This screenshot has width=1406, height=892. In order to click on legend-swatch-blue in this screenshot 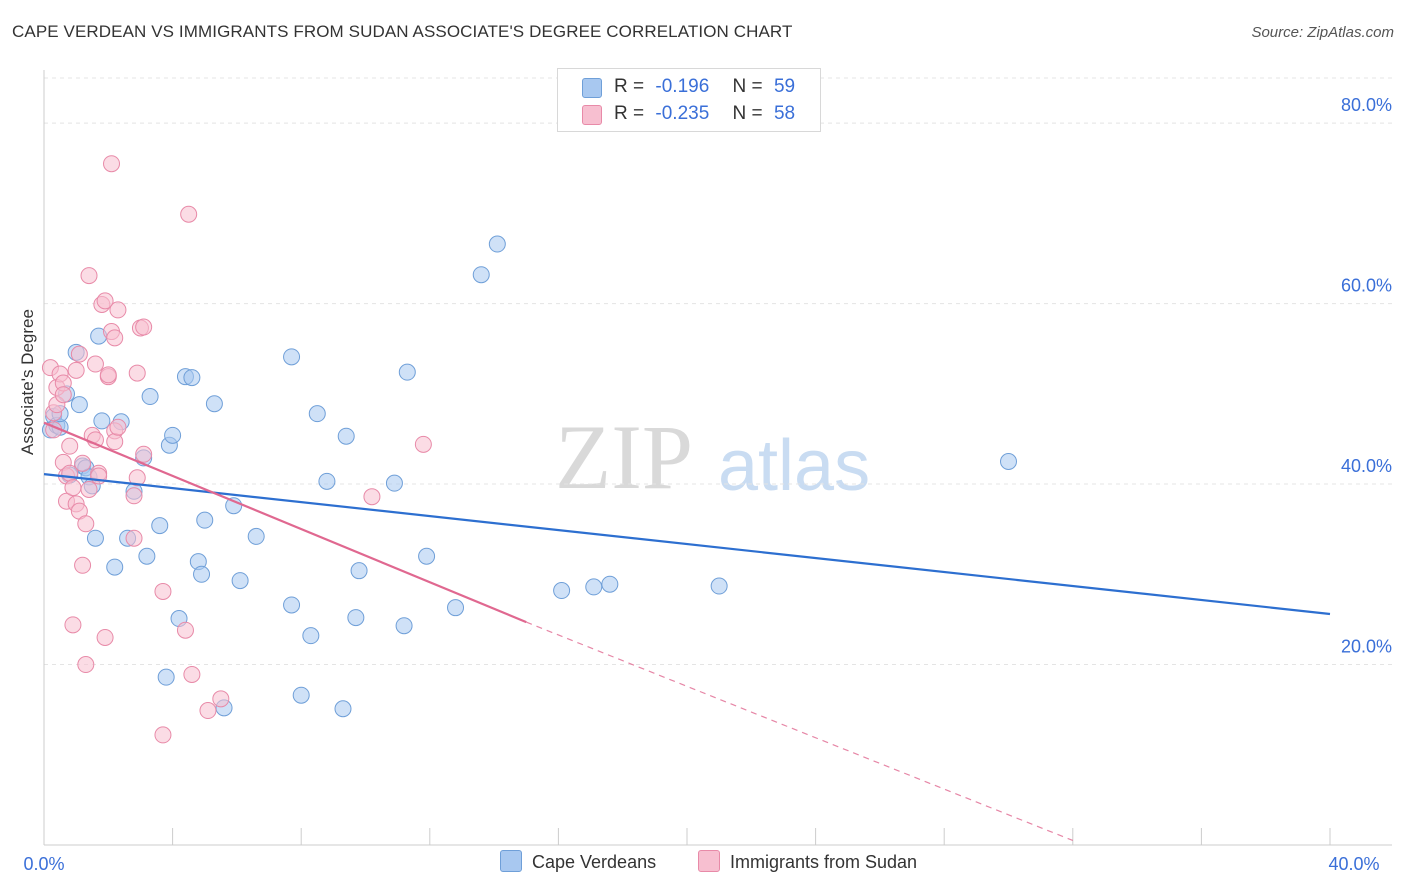, I will do `click(592, 88)`.